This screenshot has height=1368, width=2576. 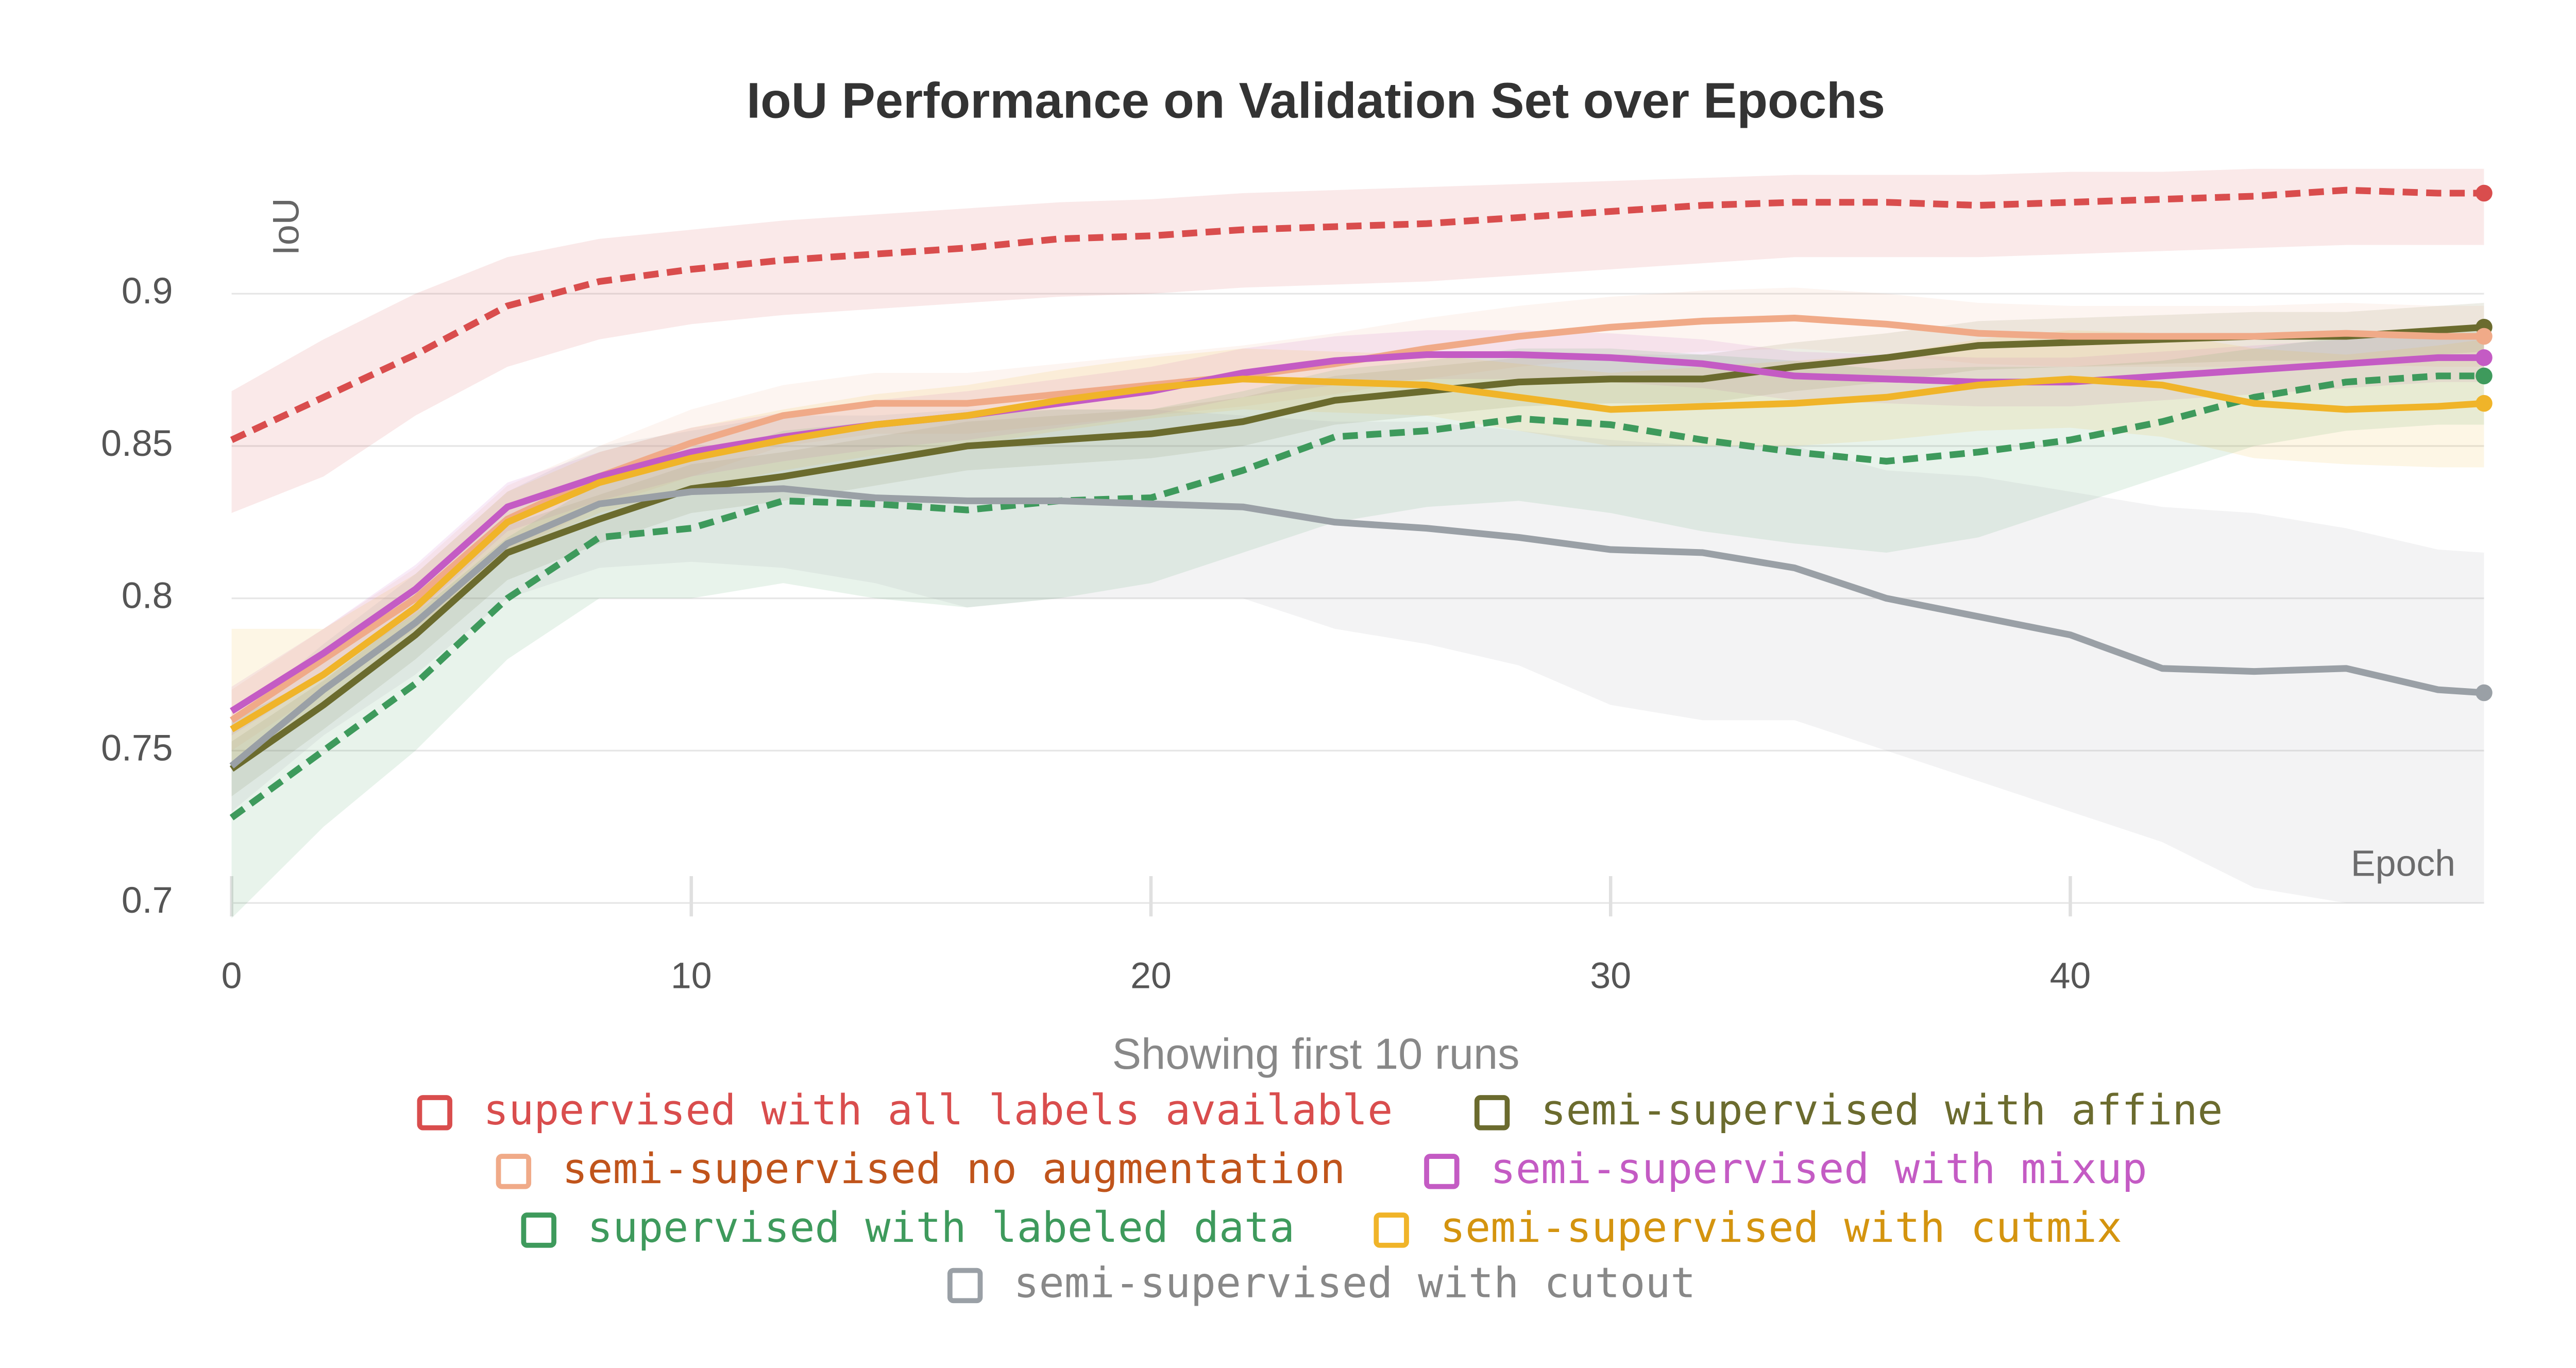 I want to click on x-tick-label: 0, so click(x=232, y=976).